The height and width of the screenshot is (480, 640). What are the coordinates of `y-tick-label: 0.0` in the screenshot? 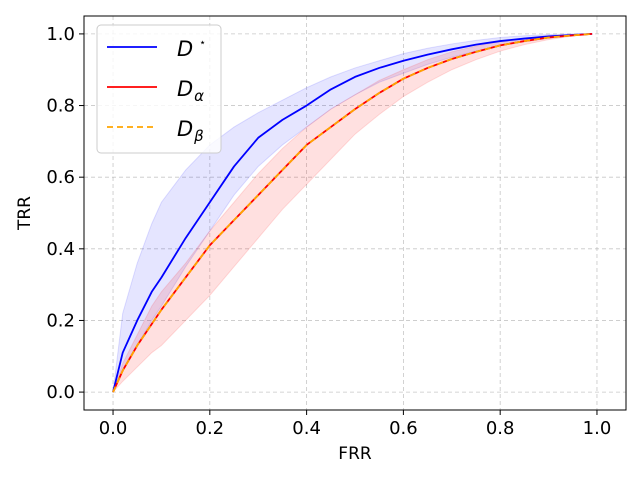 It's located at (60, 392).